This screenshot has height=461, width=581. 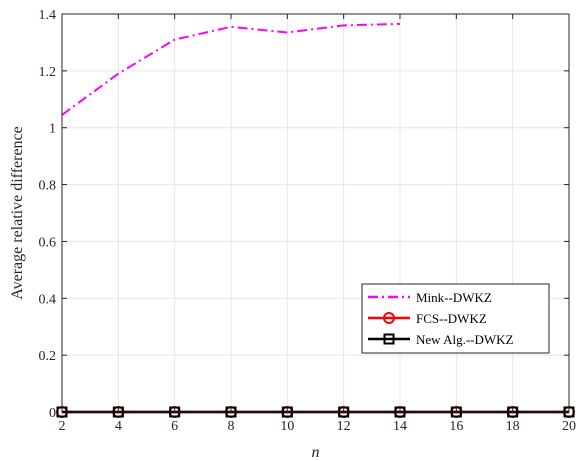 What do you see at coordinates (174, 426) in the screenshot?
I see `x-tick-label: 6` at bounding box center [174, 426].